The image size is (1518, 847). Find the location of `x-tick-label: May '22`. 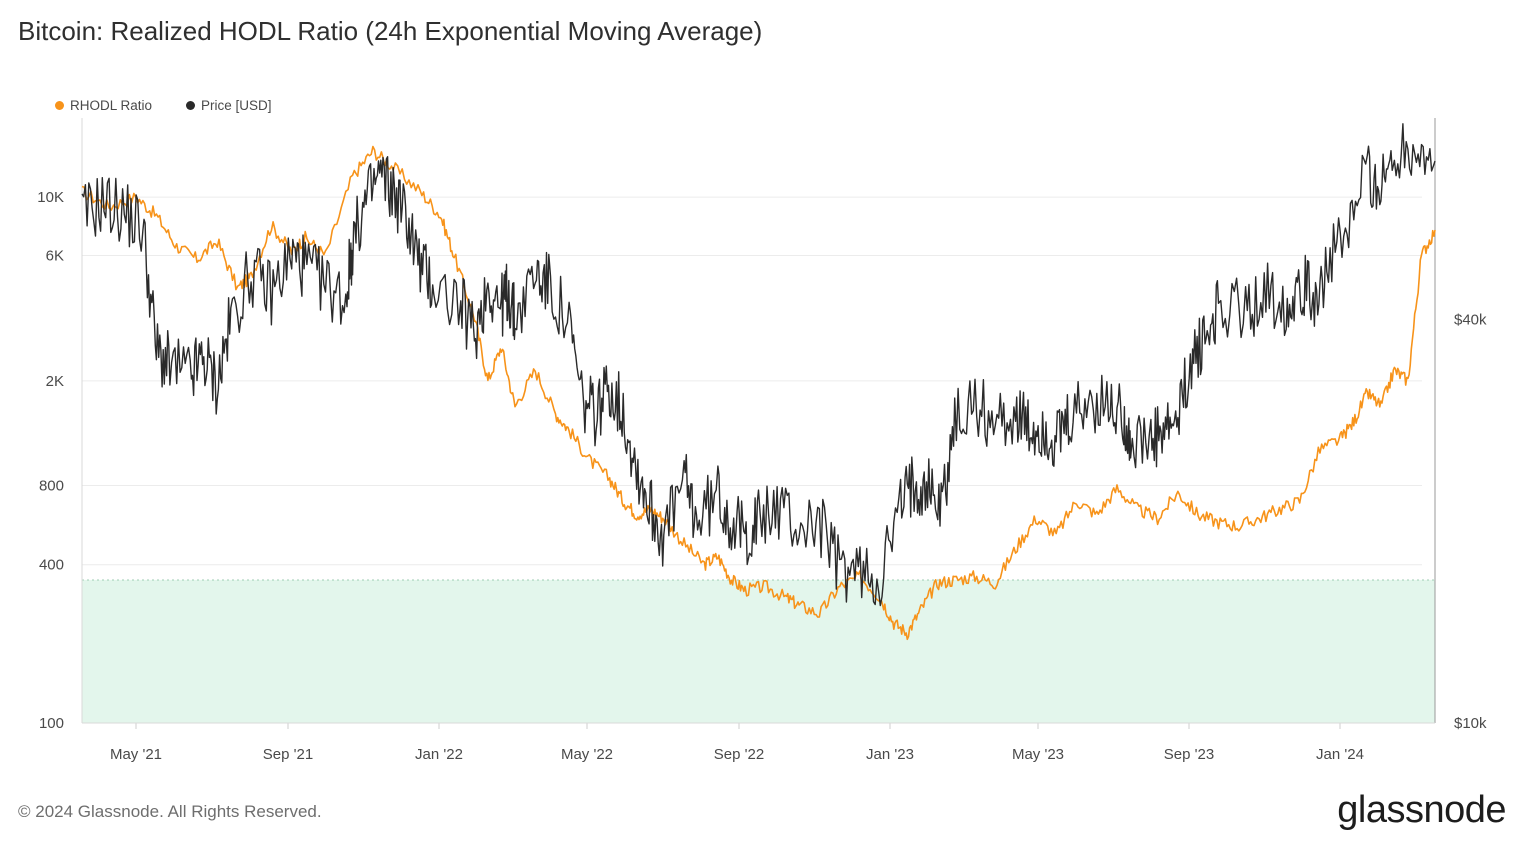

x-tick-label: May '22 is located at coordinates (587, 754).